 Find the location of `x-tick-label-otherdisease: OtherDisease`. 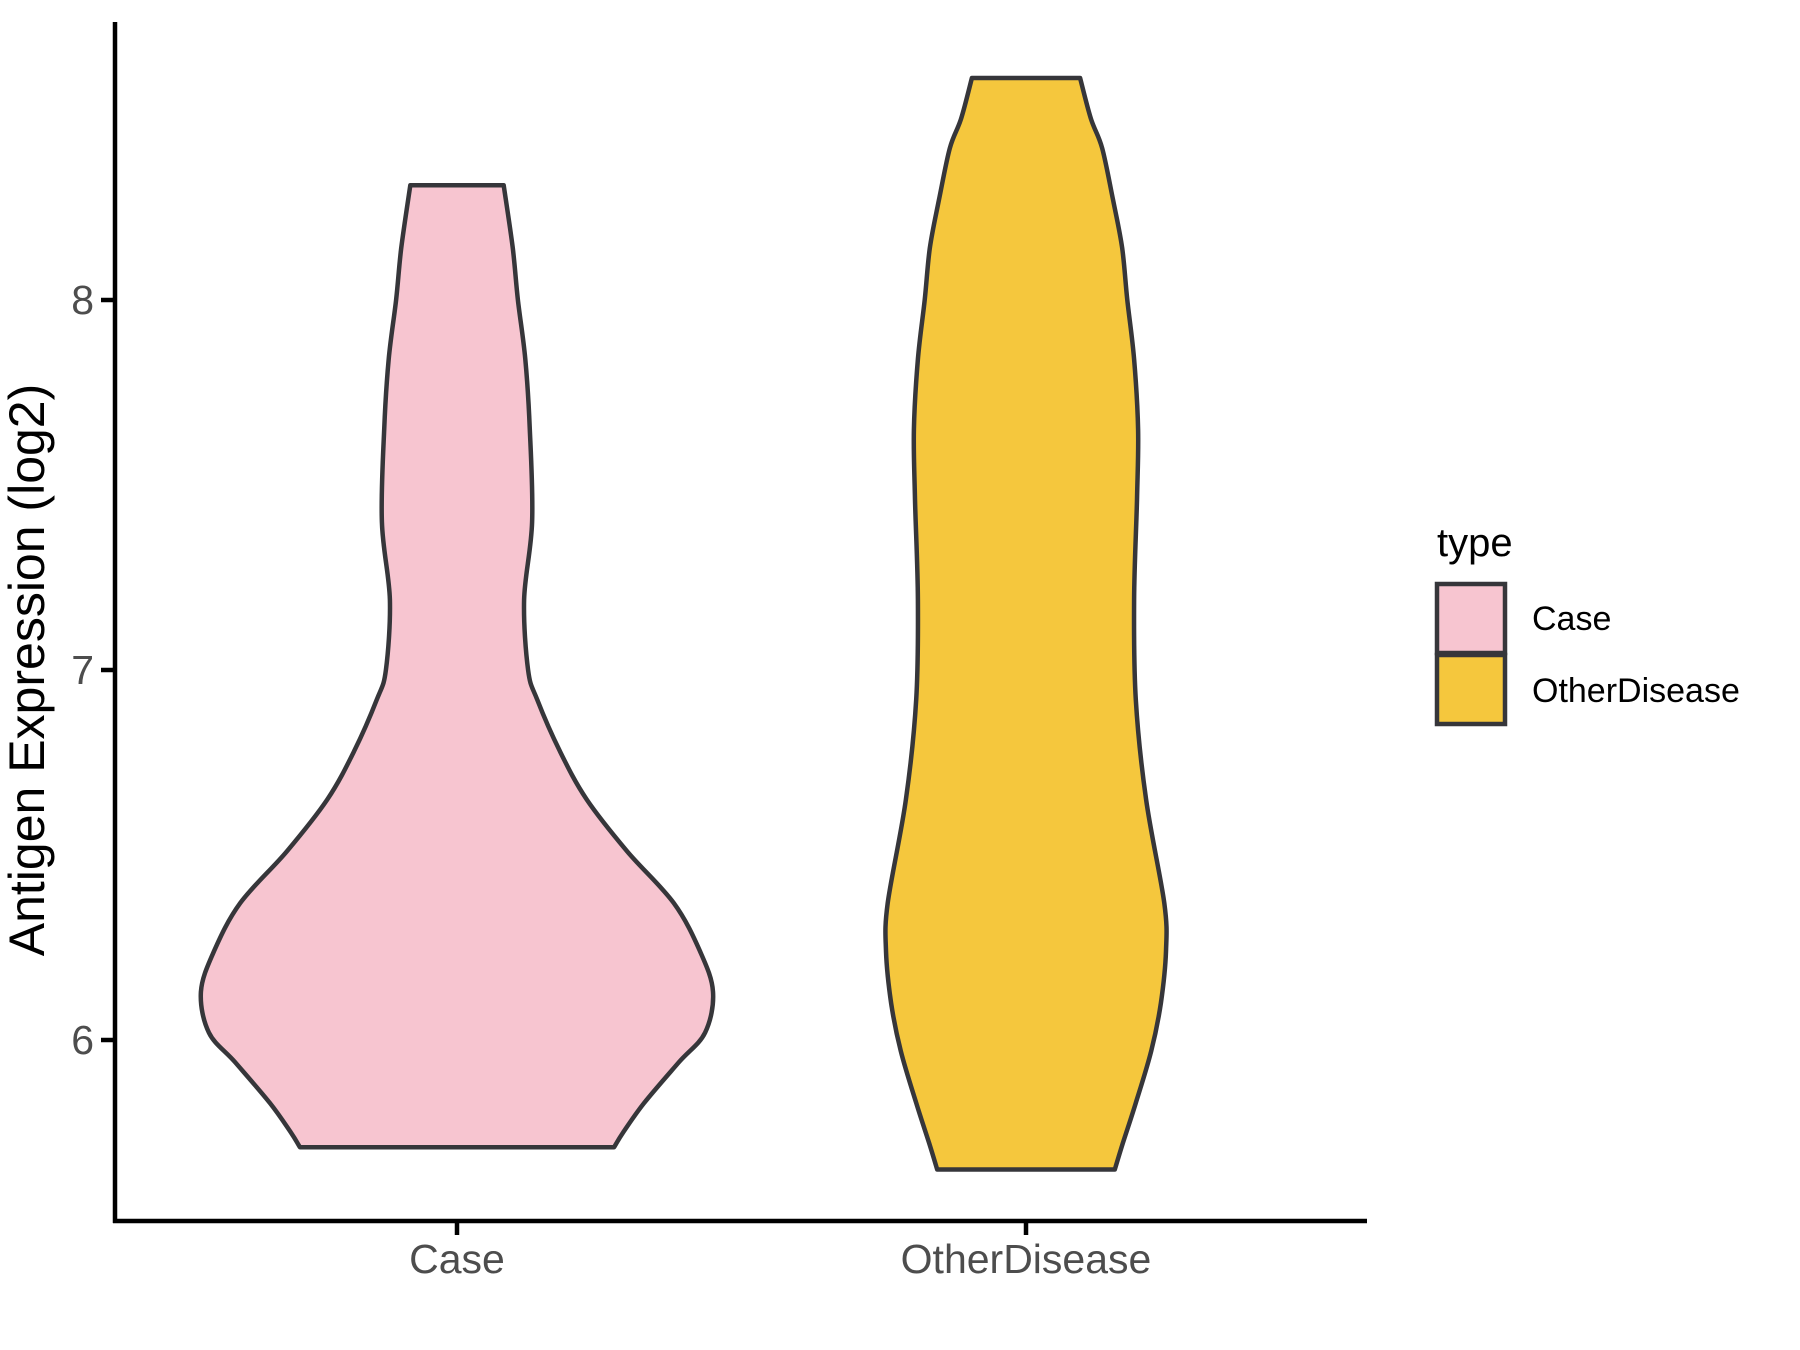

x-tick-label-otherdisease: OtherDisease is located at coordinates (1026, 1259).